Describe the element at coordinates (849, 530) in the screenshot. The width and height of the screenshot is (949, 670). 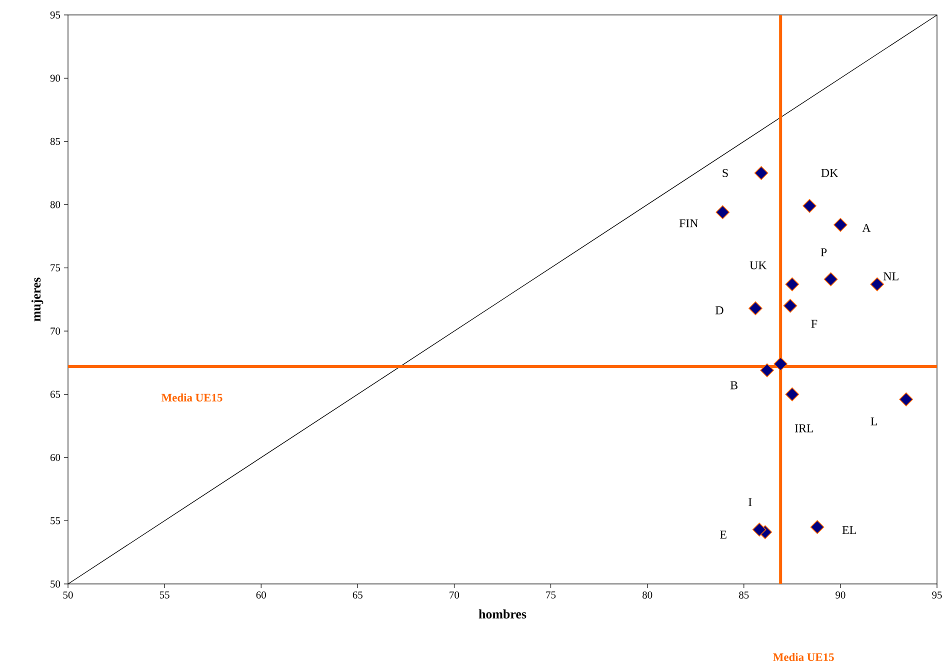
I see `annotation: EL` at that location.